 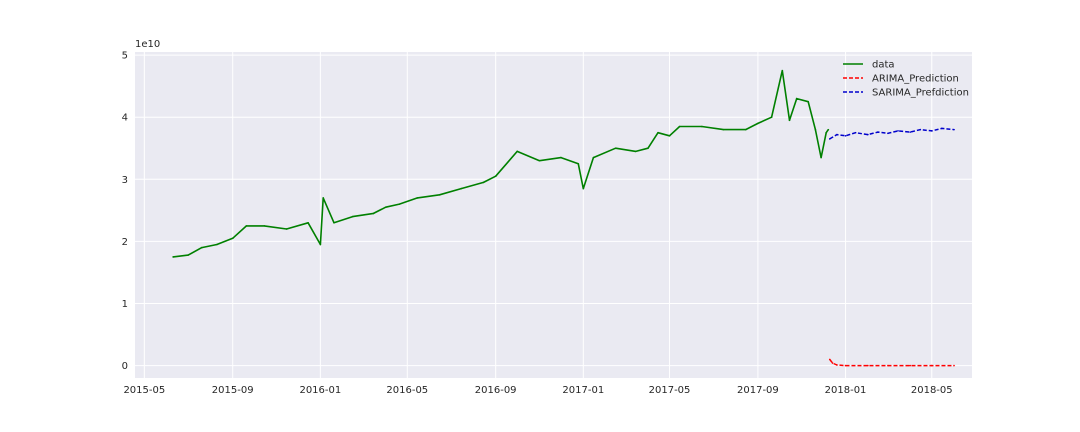 What do you see at coordinates (932, 390) in the screenshot?
I see `x-tick-label: 2018-05` at bounding box center [932, 390].